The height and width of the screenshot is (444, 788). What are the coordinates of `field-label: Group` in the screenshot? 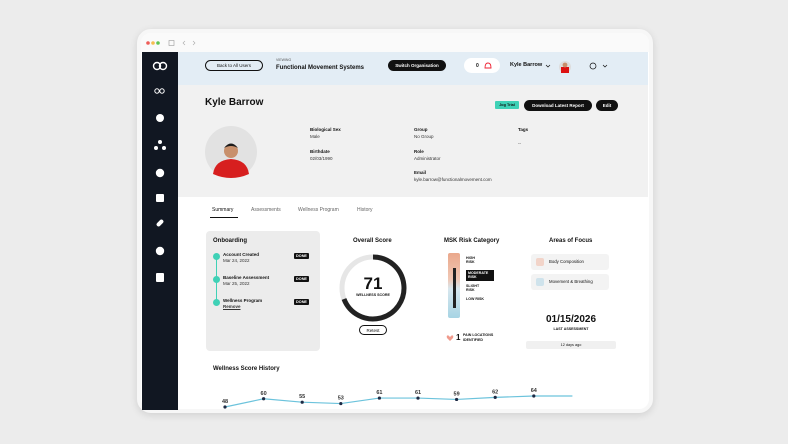 It's located at (421, 129).